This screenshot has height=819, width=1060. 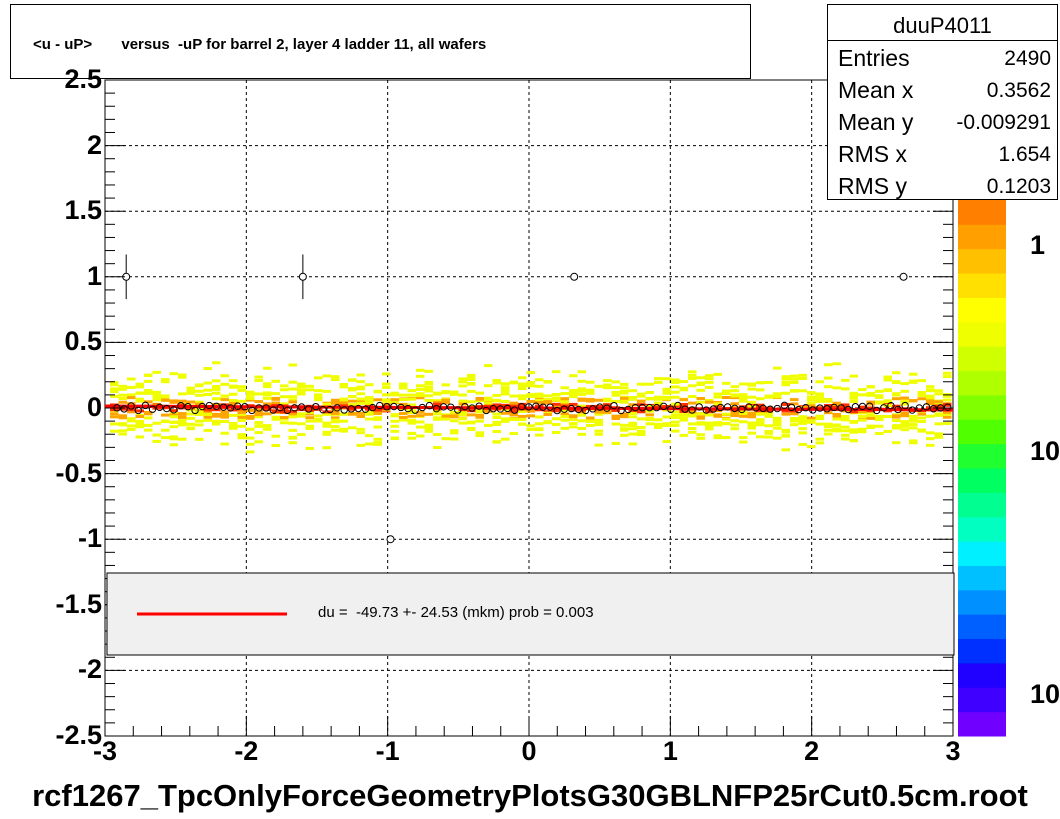 What do you see at coordinates (78, 472) in the screenshot?
I see `y-tick-label: -0.5` at bounding box center [78, 472].